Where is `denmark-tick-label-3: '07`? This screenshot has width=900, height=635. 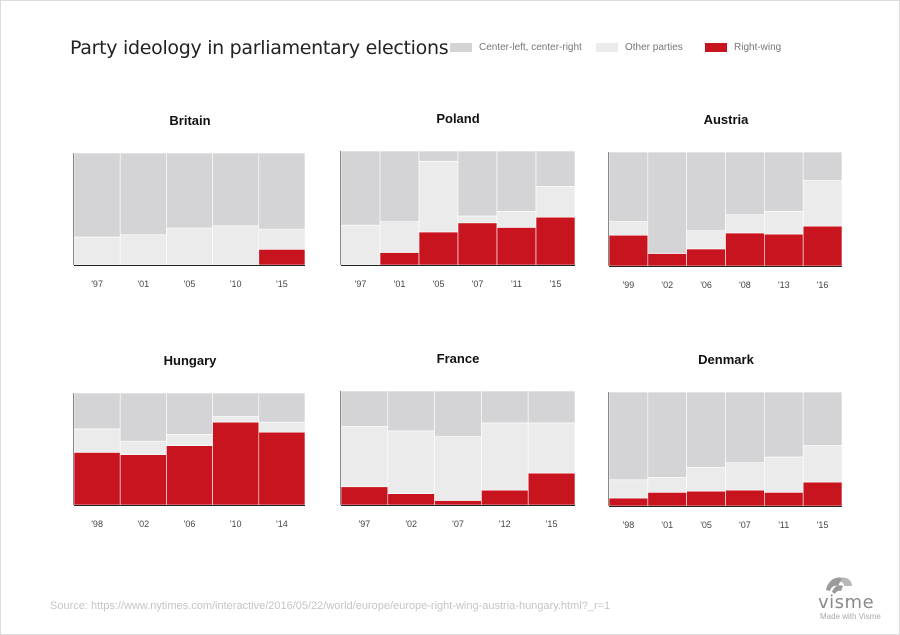 denmark-tick-label-3: '07 is located at coordinates (745, 525).